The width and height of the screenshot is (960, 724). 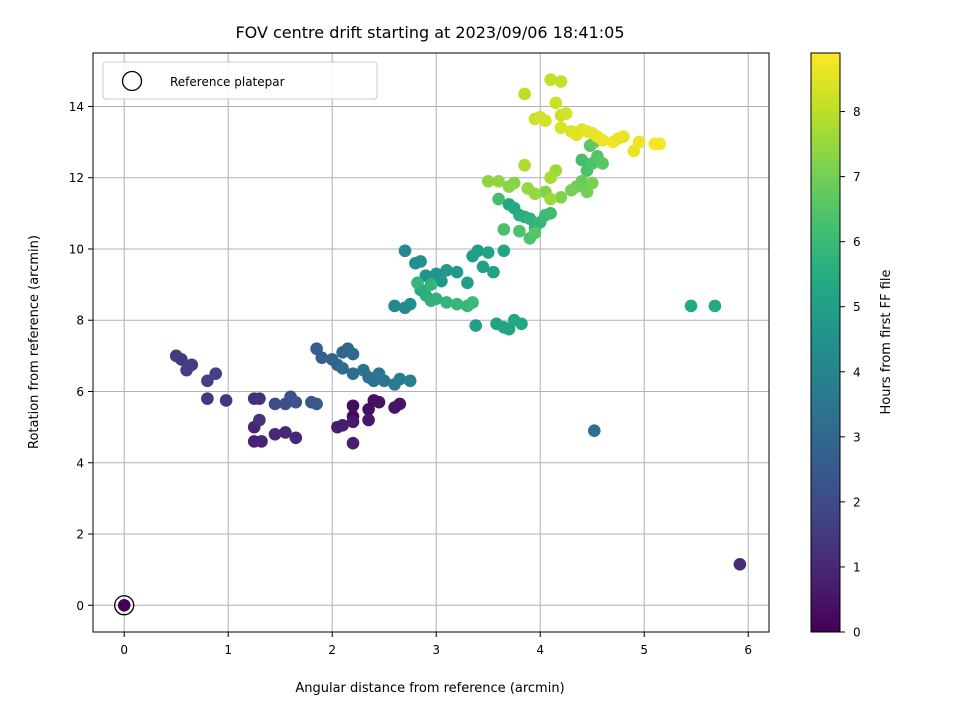 I want to click on colorbar-tick-label: 8, so click(x=857, y=112).